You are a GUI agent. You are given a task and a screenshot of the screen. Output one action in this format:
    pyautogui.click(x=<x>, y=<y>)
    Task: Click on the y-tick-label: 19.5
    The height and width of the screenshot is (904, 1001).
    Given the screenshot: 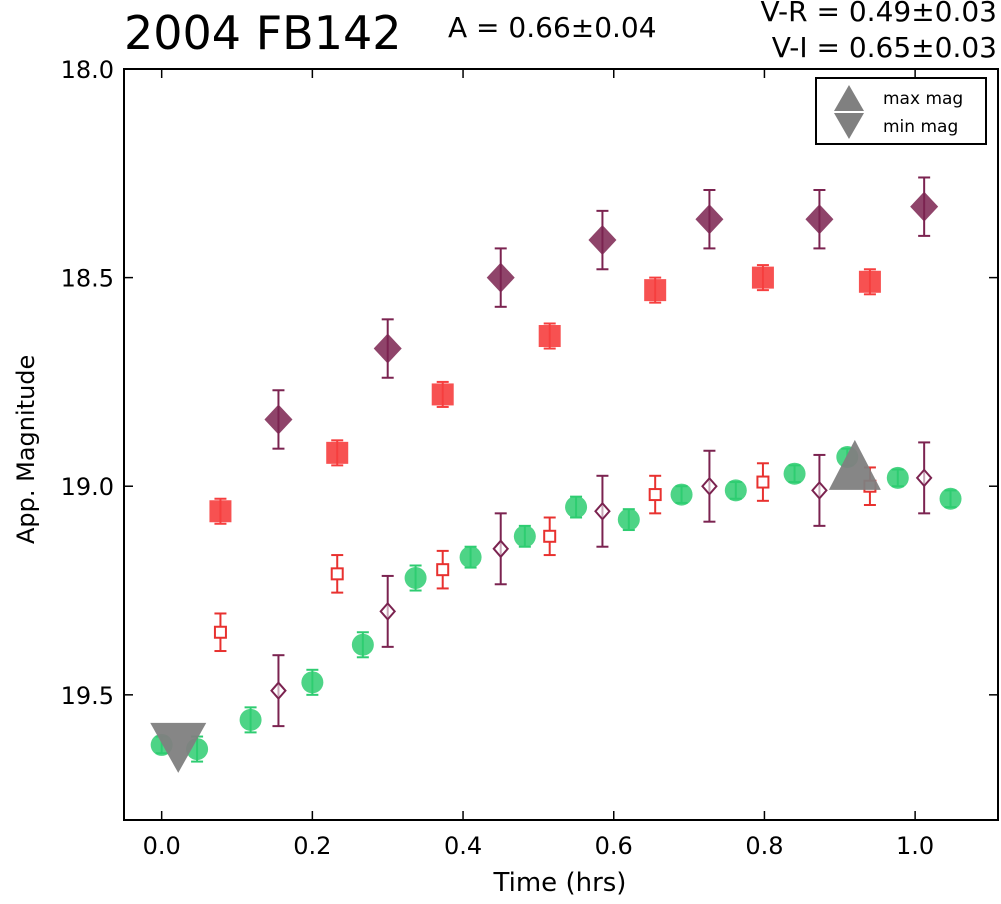 What is the action you would take?
    pyautogui.click(x=87, y=696)
    